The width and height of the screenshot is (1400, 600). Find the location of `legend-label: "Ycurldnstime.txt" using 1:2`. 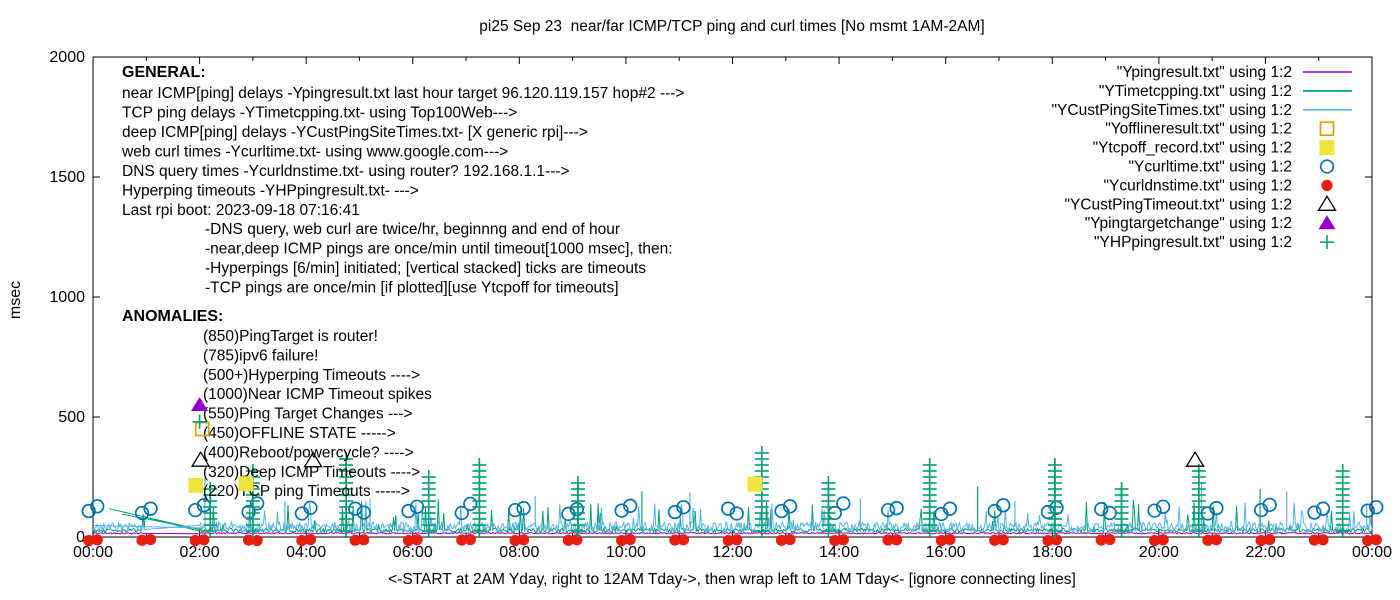

legend-label: "Ycurldnstime.txt" using 1:2 is located at coordinates (1198, 185).